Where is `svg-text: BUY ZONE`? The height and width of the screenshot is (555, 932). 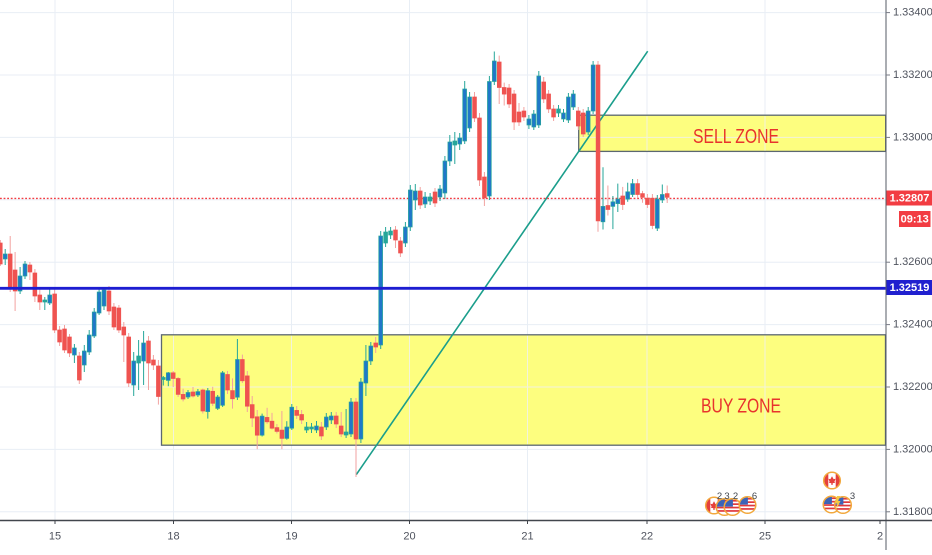
svg-text: BUY ZONE is located at coordinates (741, 406).